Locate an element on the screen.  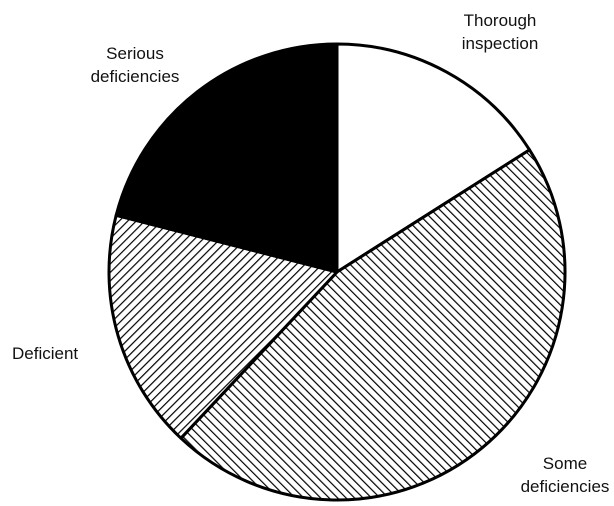
slice-label: Thorough inspection is located at coordinates (500, 32).